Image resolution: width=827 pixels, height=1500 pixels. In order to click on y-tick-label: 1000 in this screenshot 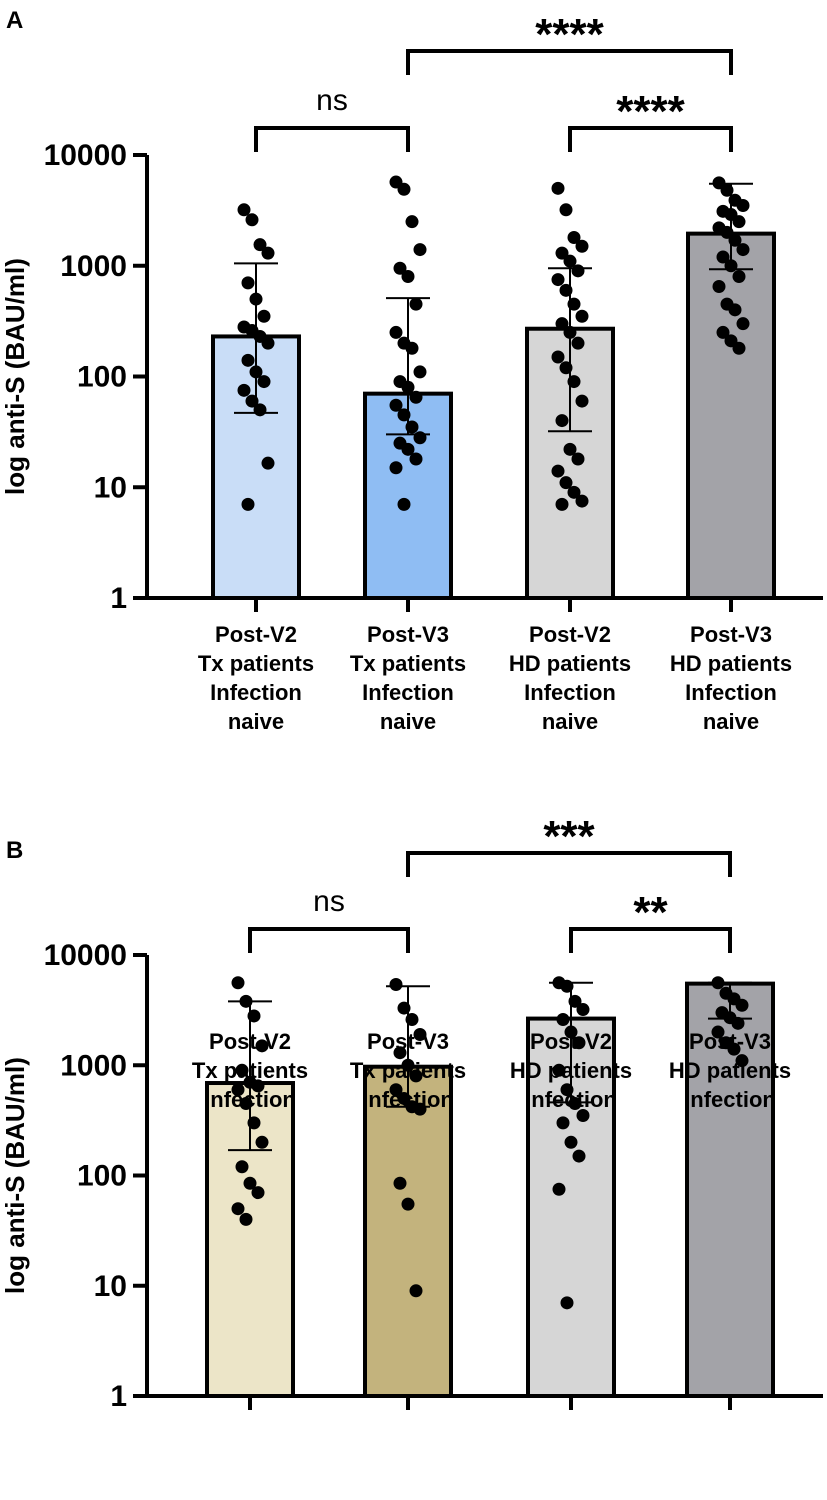, I will do `click(93, 1065)`.